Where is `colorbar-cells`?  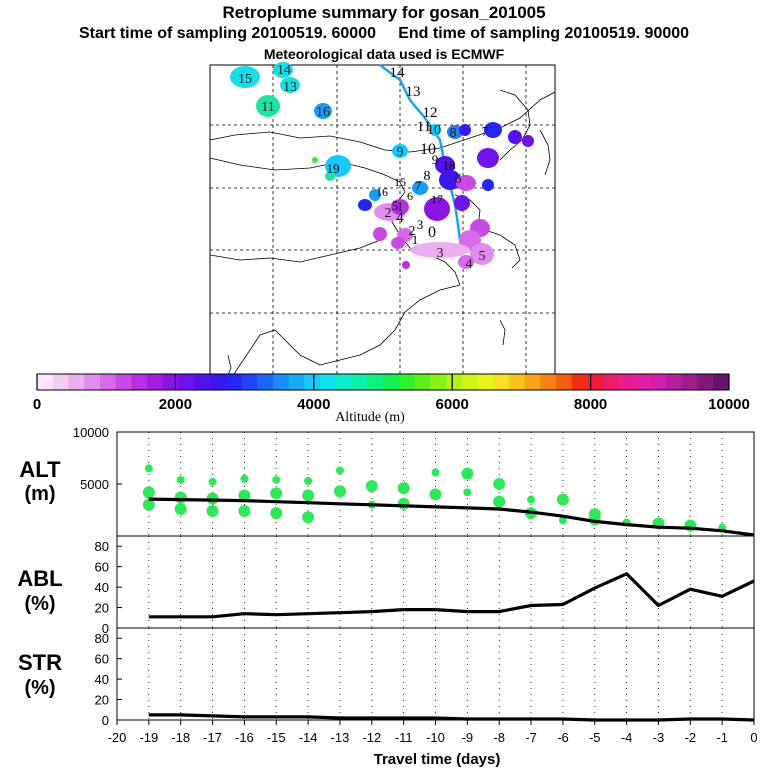 colorbar-cells is located at coordinates (383, 382).